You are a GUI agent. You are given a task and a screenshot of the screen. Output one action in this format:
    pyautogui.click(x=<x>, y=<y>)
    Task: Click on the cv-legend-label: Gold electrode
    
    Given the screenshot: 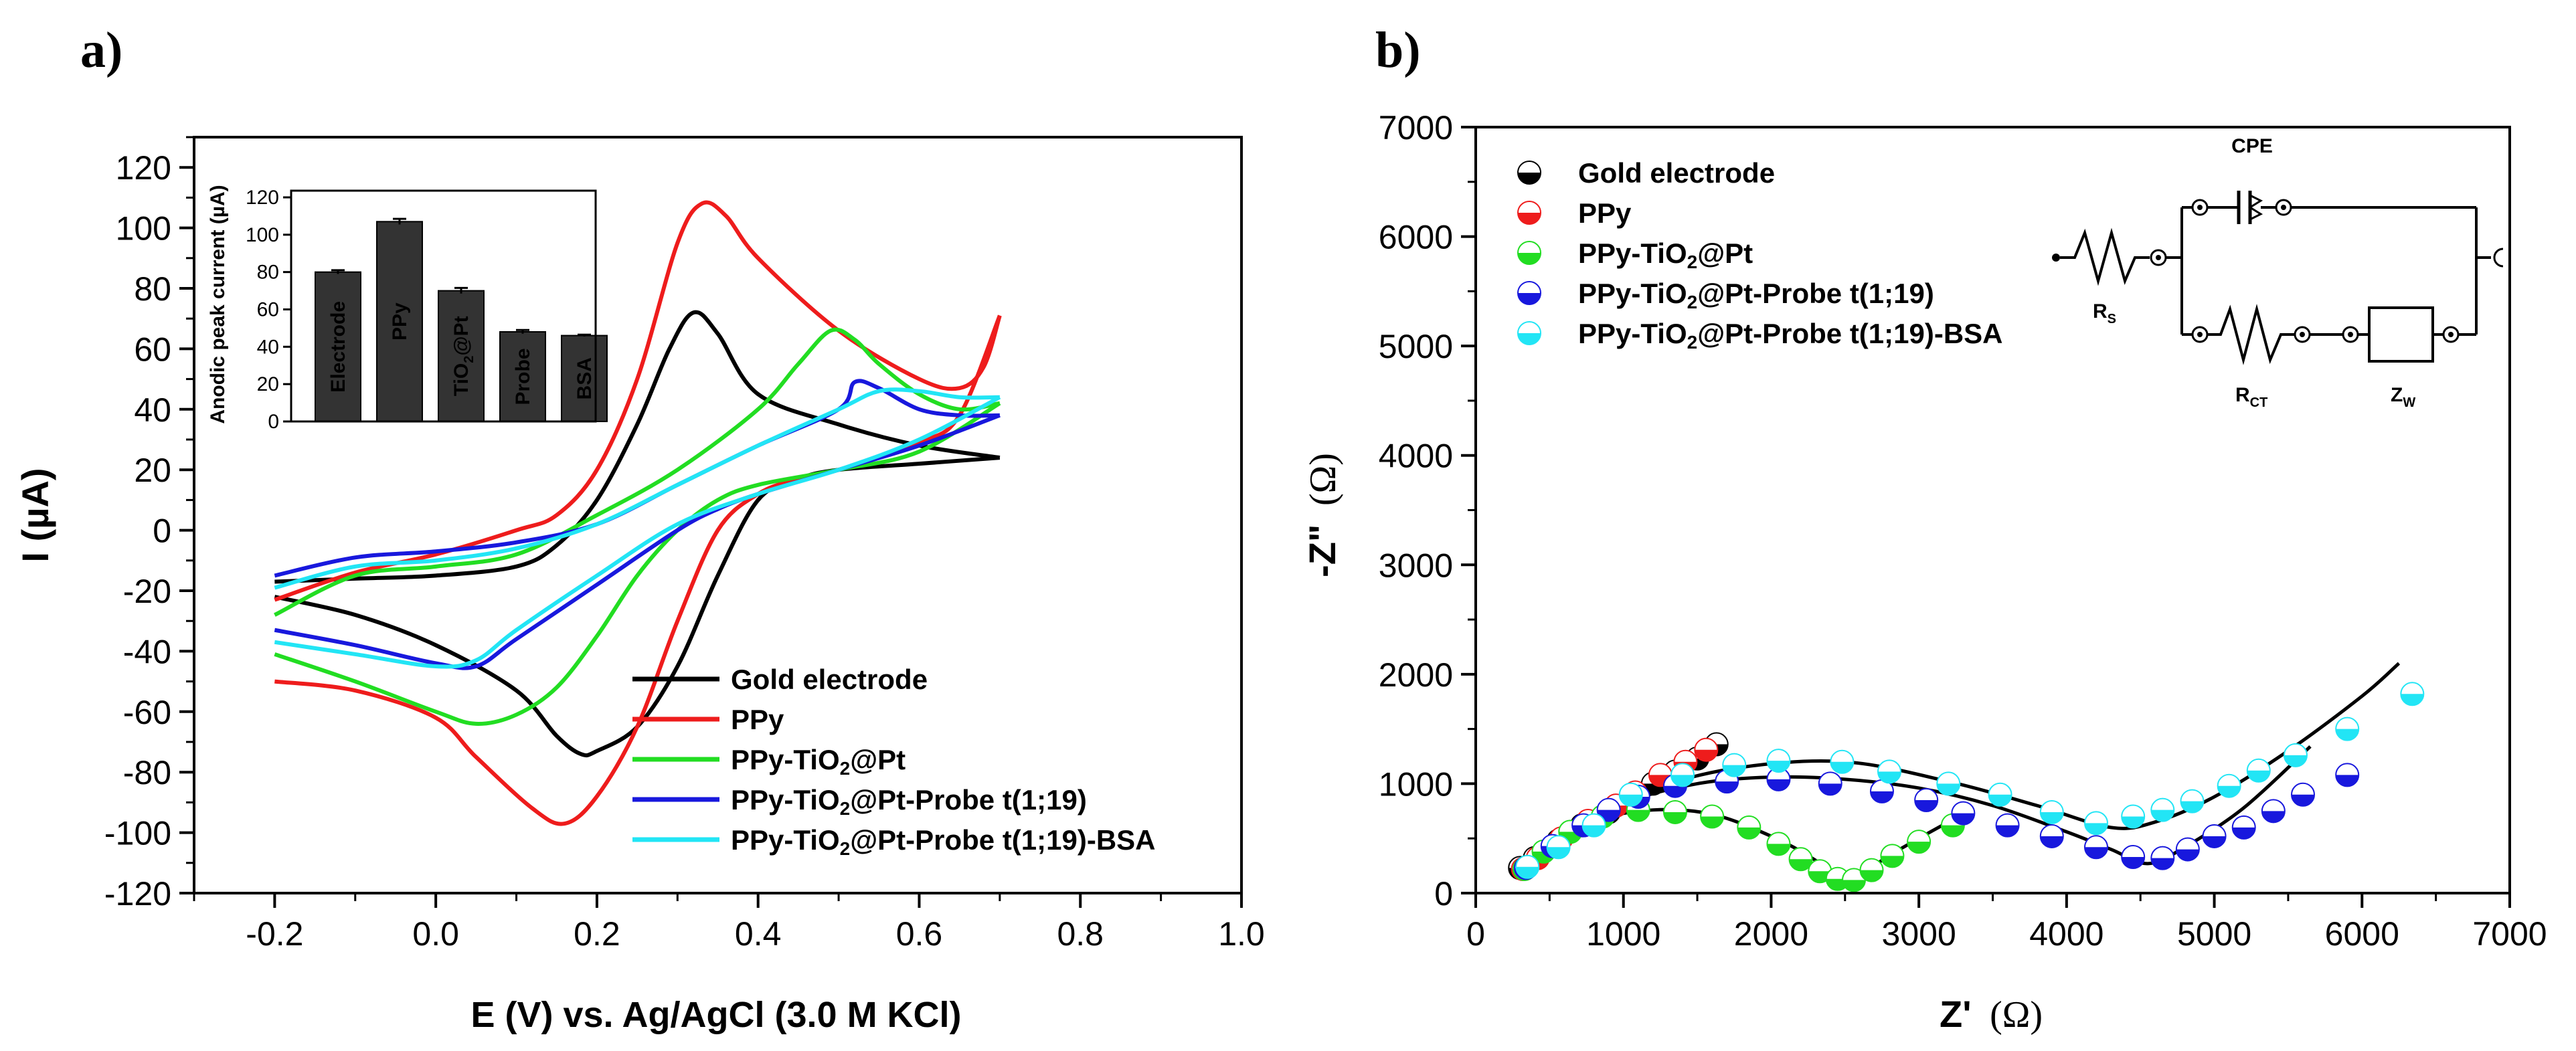 What is the action you would take?
    pyautogui.click(x=829, y=679)
    